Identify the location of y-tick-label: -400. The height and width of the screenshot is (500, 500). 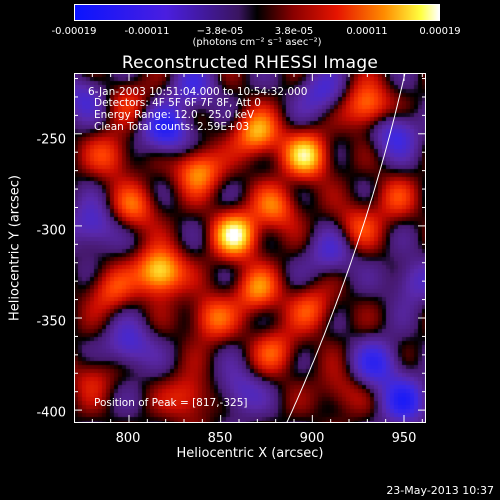
(51, 413).